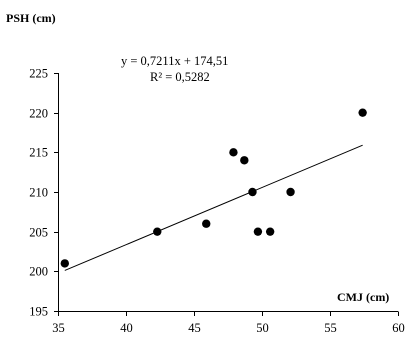 The width and height of the screenshot is (405, 338). Describe the element at coordinates (228, 323) in the screenshot. I see `x-axis-ticks: 35 40 45 50 55 60` at that location.